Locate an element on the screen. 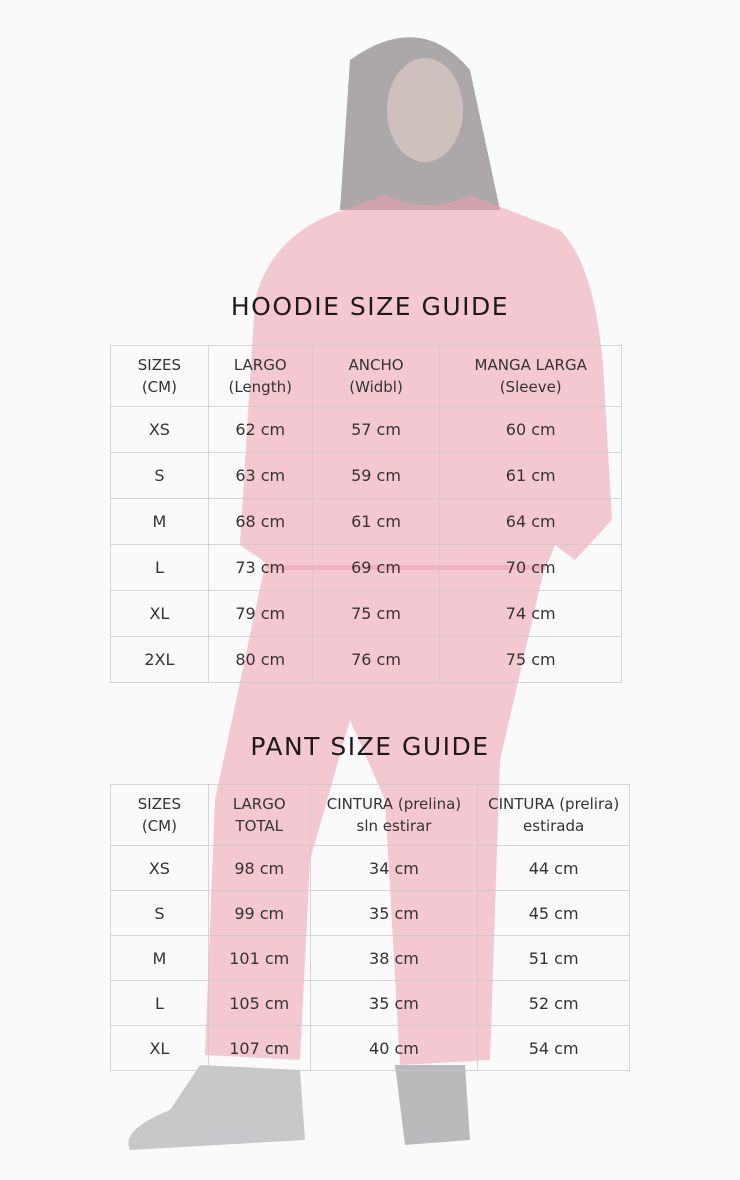  right-sneaker is located at coordinates (432, 1105).